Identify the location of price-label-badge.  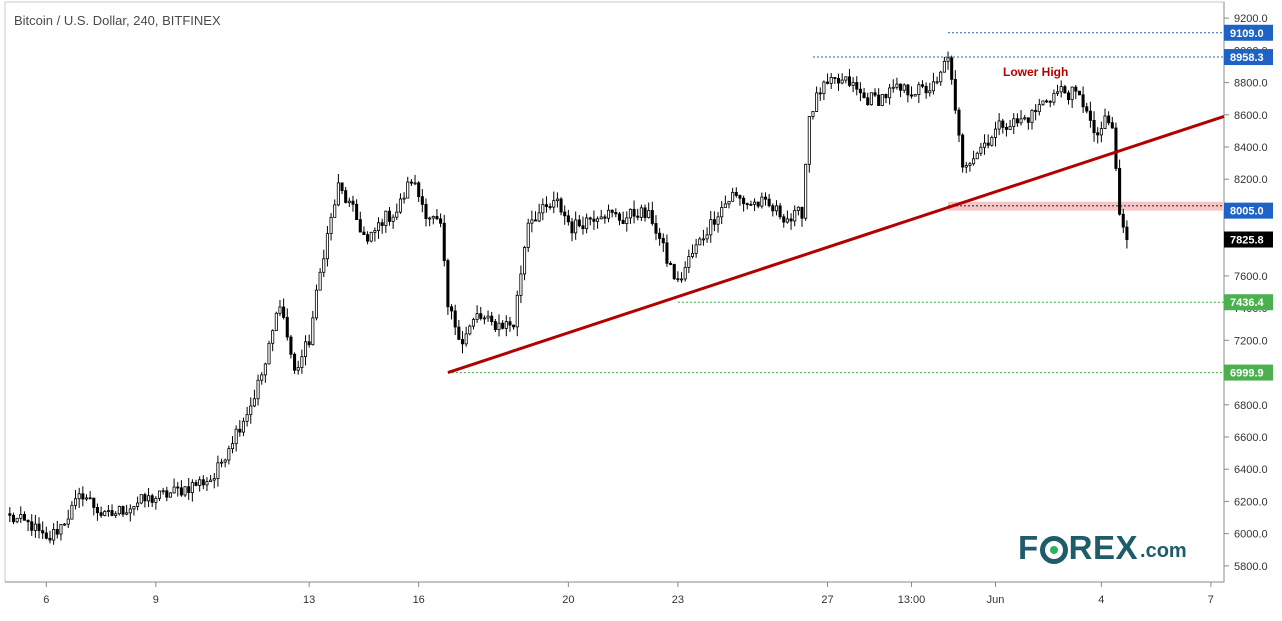
(1248, 372).